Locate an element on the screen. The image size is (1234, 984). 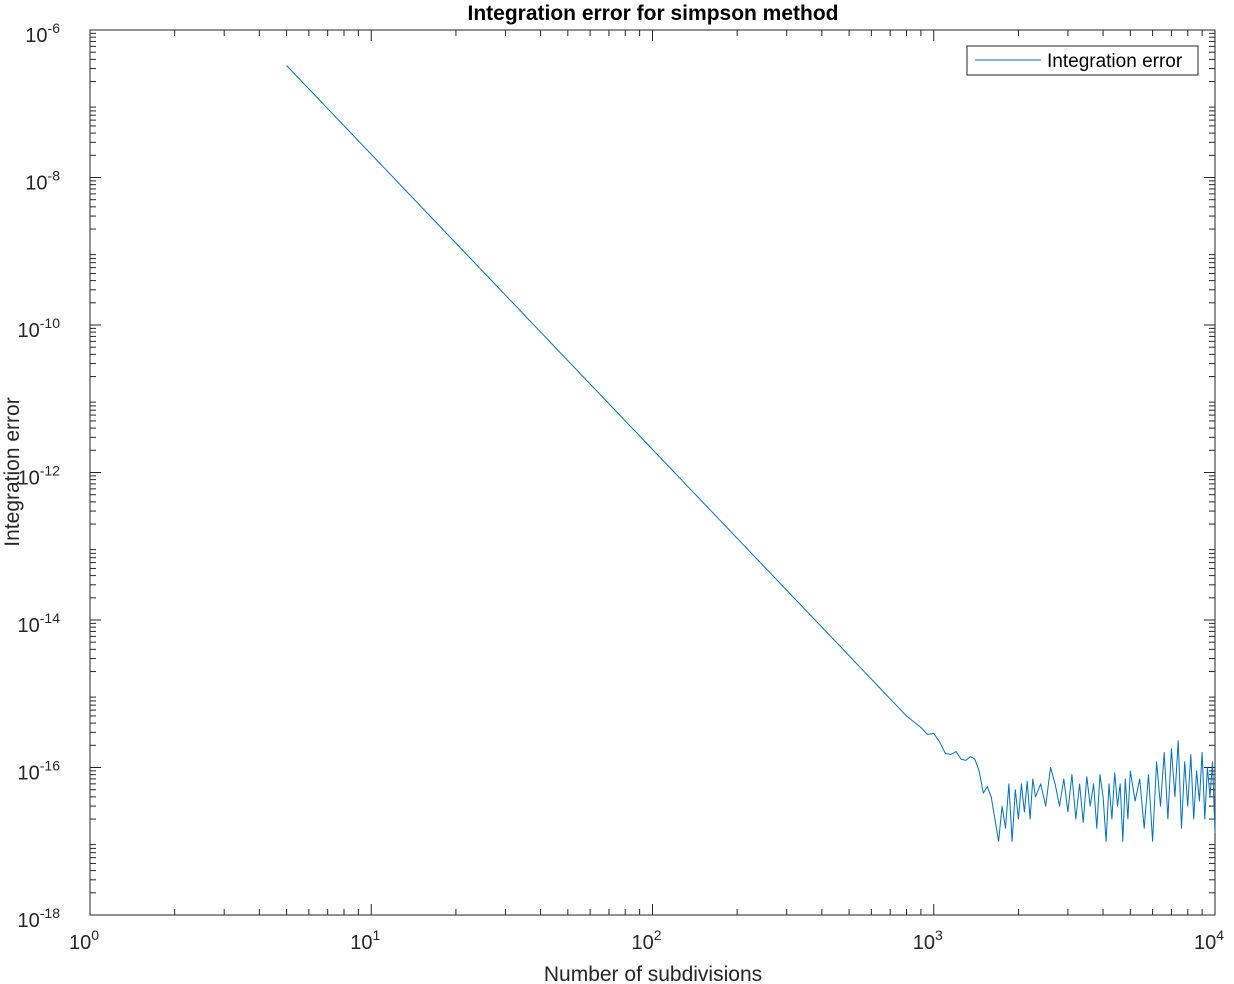
x-tick-label: 10² is located at coordinates (646, 940).